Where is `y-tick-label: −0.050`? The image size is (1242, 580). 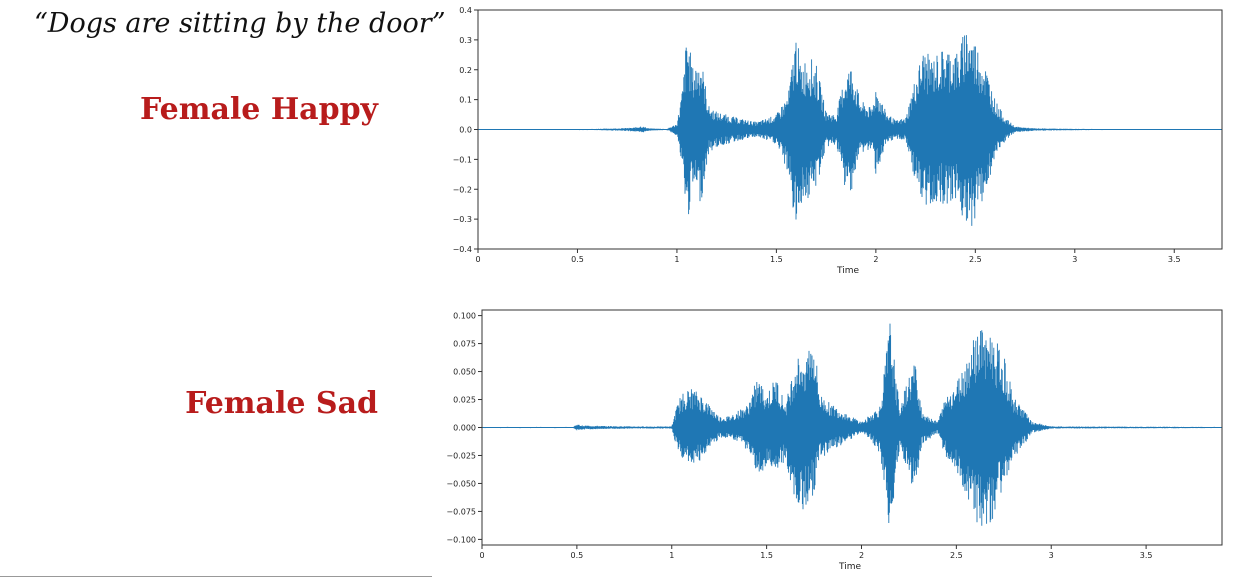 y-tick-label: −0.050 is located at coordinates (461, 483).